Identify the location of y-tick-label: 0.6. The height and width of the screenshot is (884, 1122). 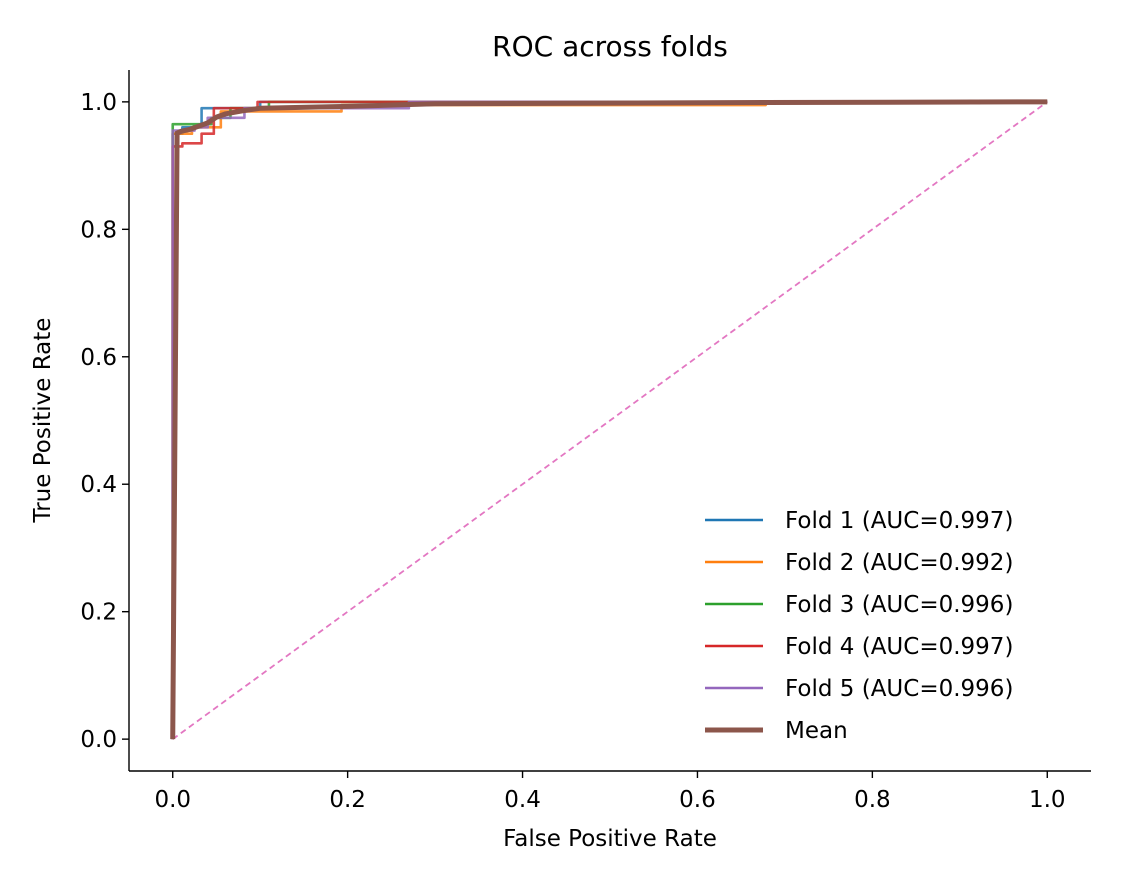
(98, 358).